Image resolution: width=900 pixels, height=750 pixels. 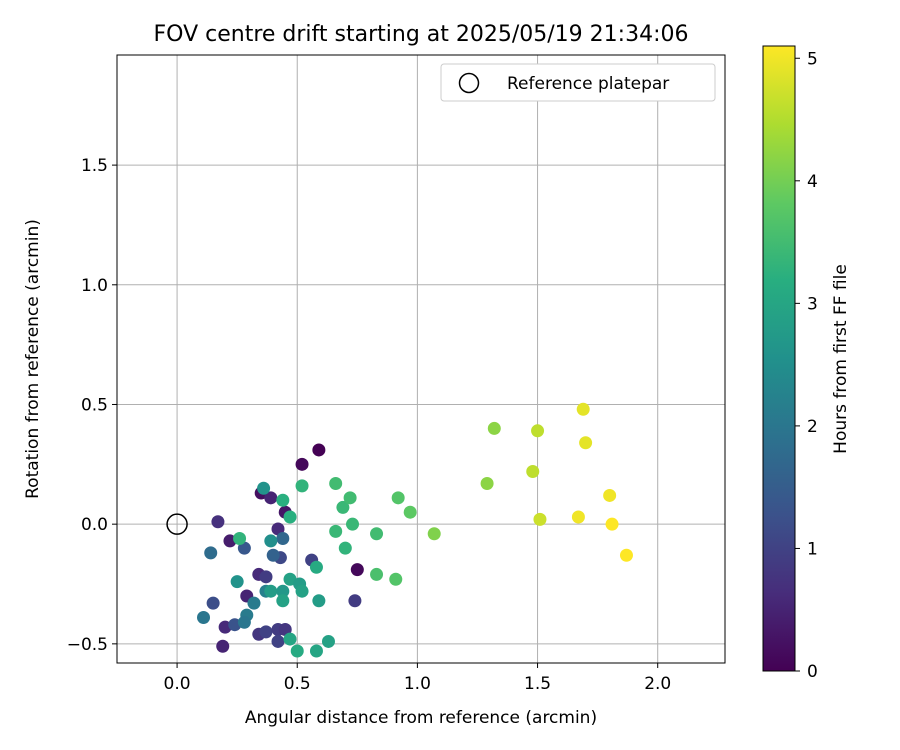 What do you see at coordinates (417, 684) in the screenshot?
I see `x-tick-label: 1.0` at bounding box center [417, 684].